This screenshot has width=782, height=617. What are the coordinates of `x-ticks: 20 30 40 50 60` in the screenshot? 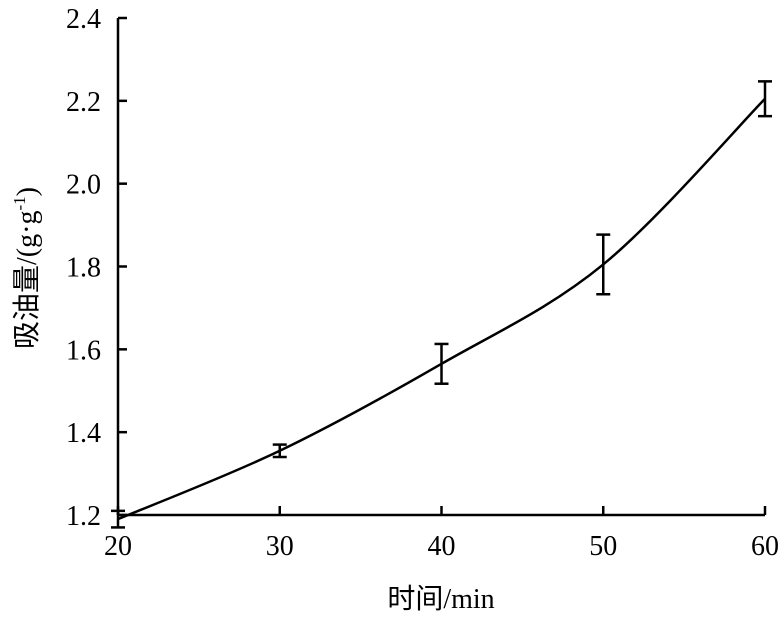 It's located at (441, 534).